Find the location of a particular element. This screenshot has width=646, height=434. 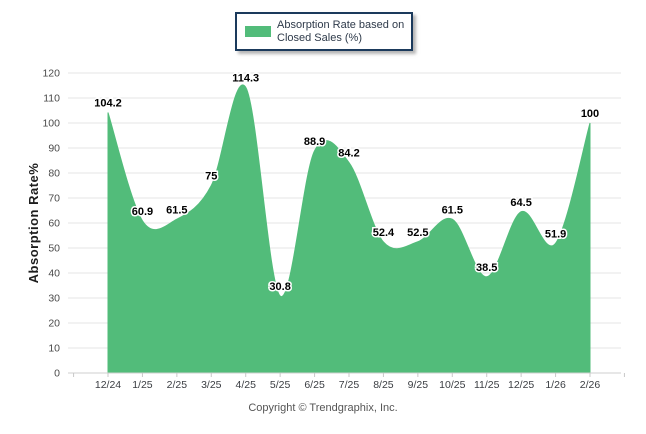

x-axis is located at coordinates (346, 374).